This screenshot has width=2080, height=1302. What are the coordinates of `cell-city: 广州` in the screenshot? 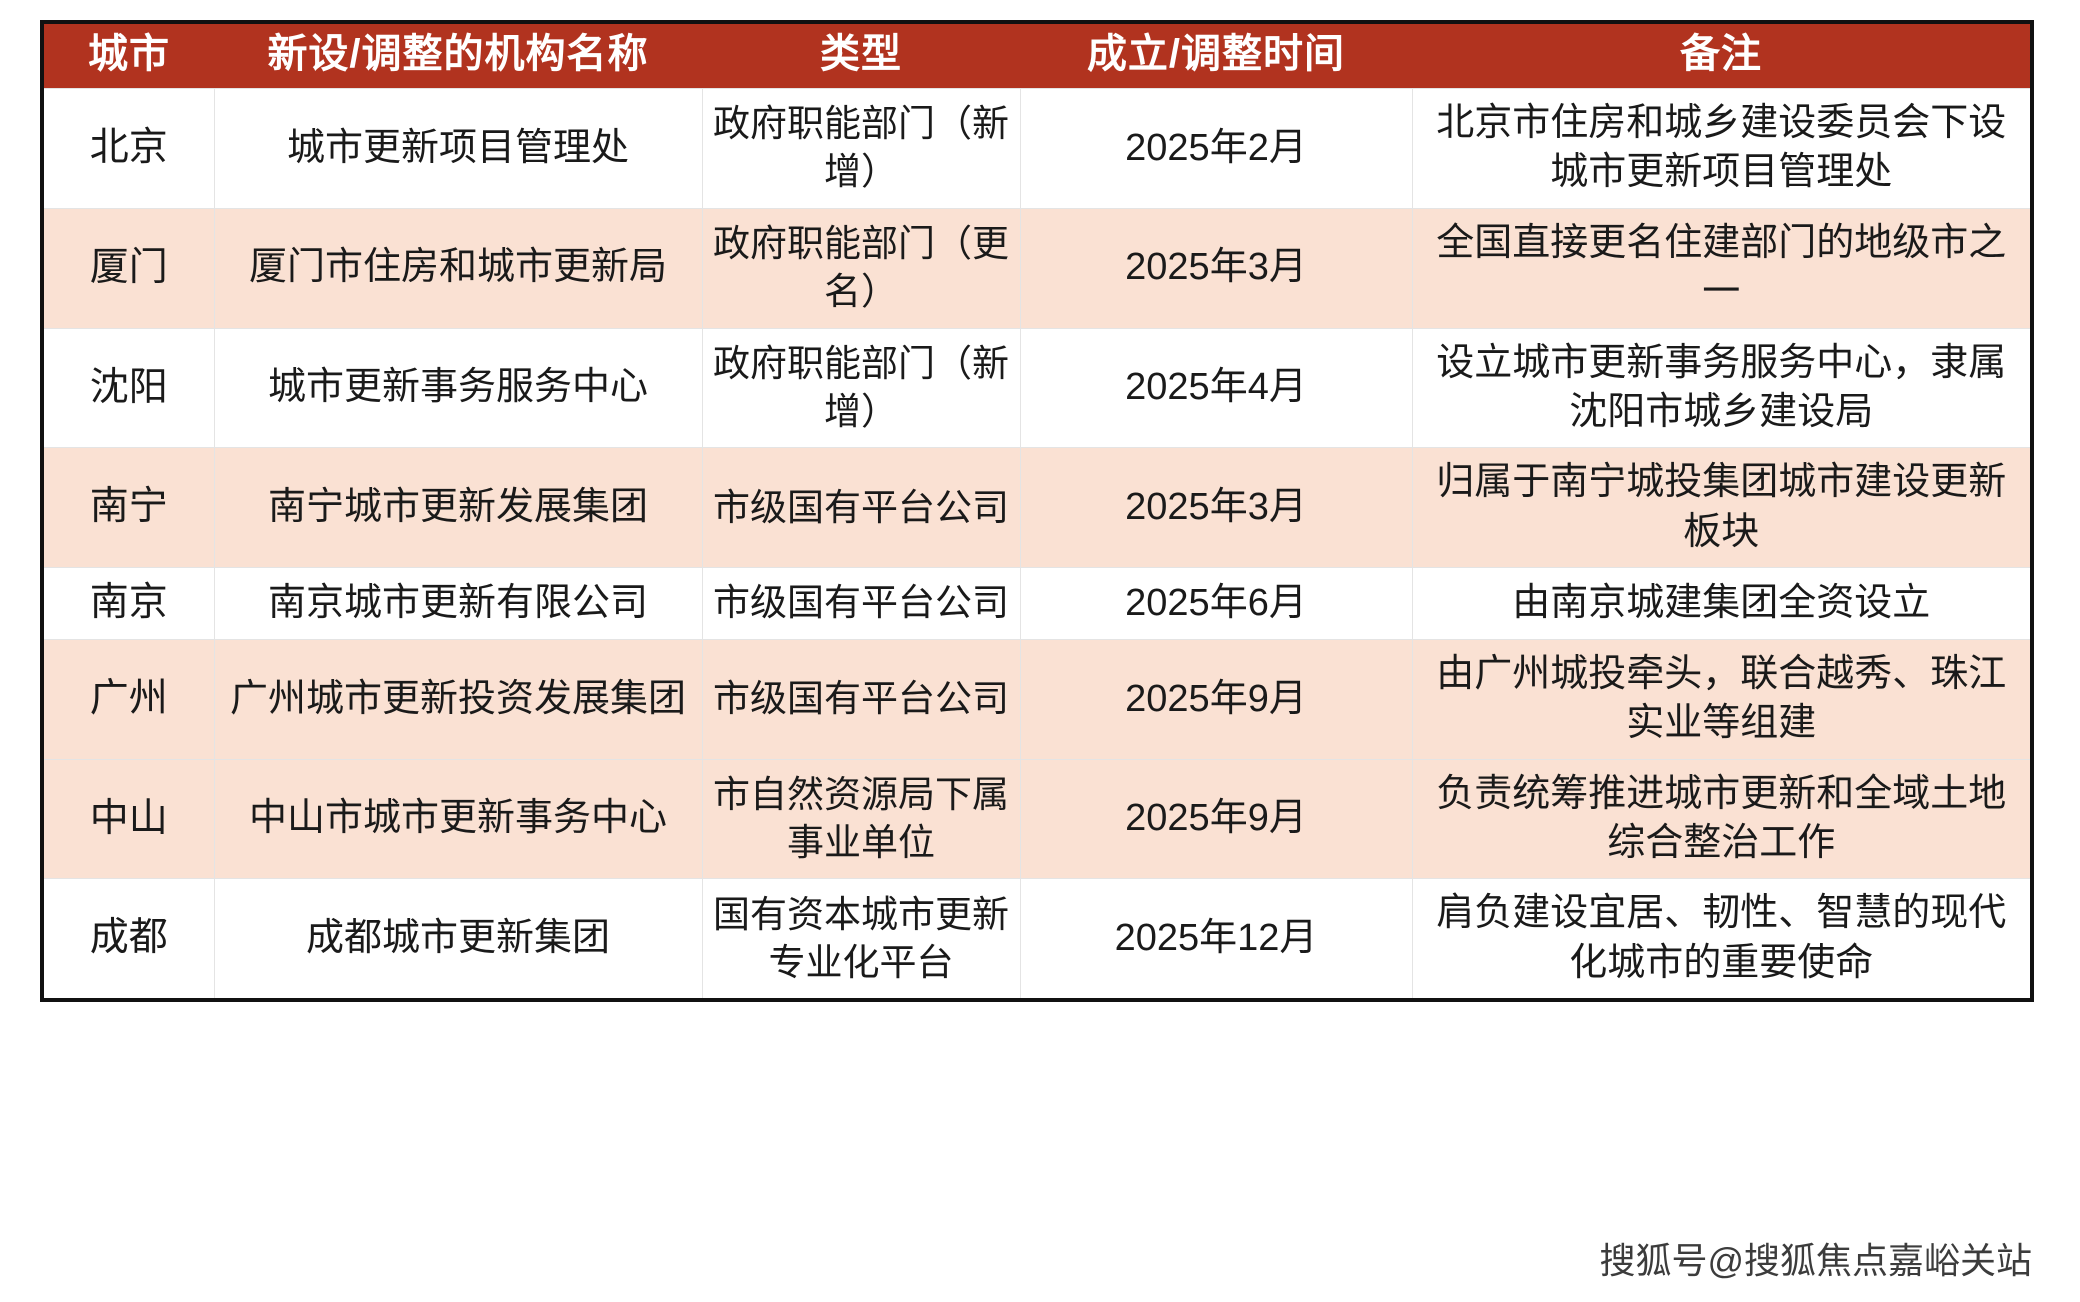 It's located at (128, 699).